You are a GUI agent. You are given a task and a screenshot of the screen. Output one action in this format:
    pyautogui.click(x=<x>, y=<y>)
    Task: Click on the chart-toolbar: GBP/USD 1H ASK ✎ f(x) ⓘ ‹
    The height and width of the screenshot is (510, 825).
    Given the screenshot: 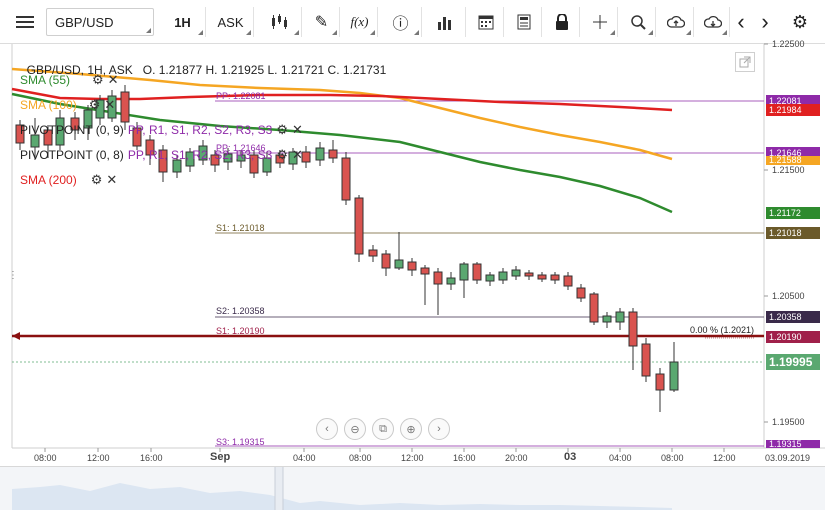 What is the action you would take?
    pyautogui.click(x=412, y=22)
    